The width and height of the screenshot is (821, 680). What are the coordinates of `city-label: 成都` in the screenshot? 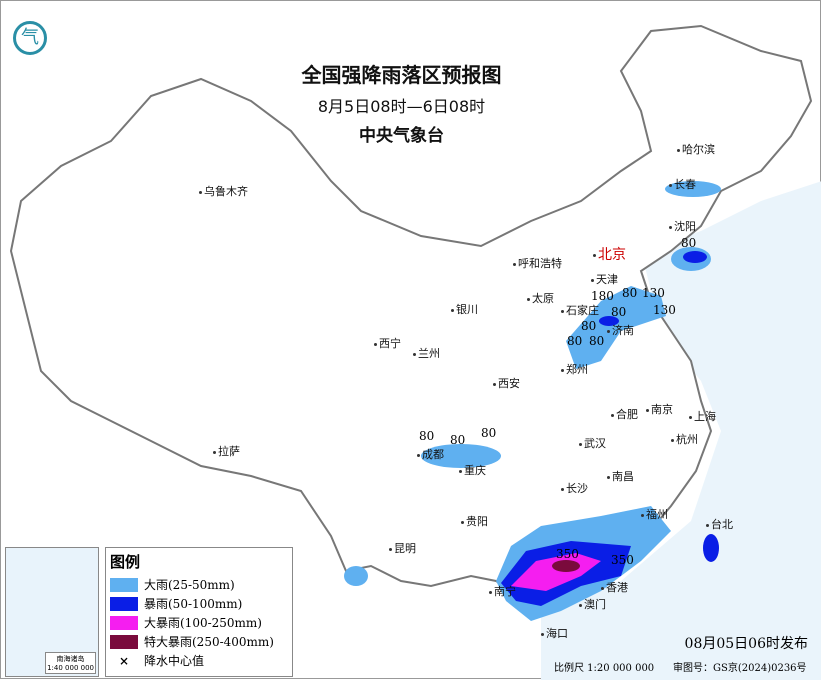 It's located at (430, 454).